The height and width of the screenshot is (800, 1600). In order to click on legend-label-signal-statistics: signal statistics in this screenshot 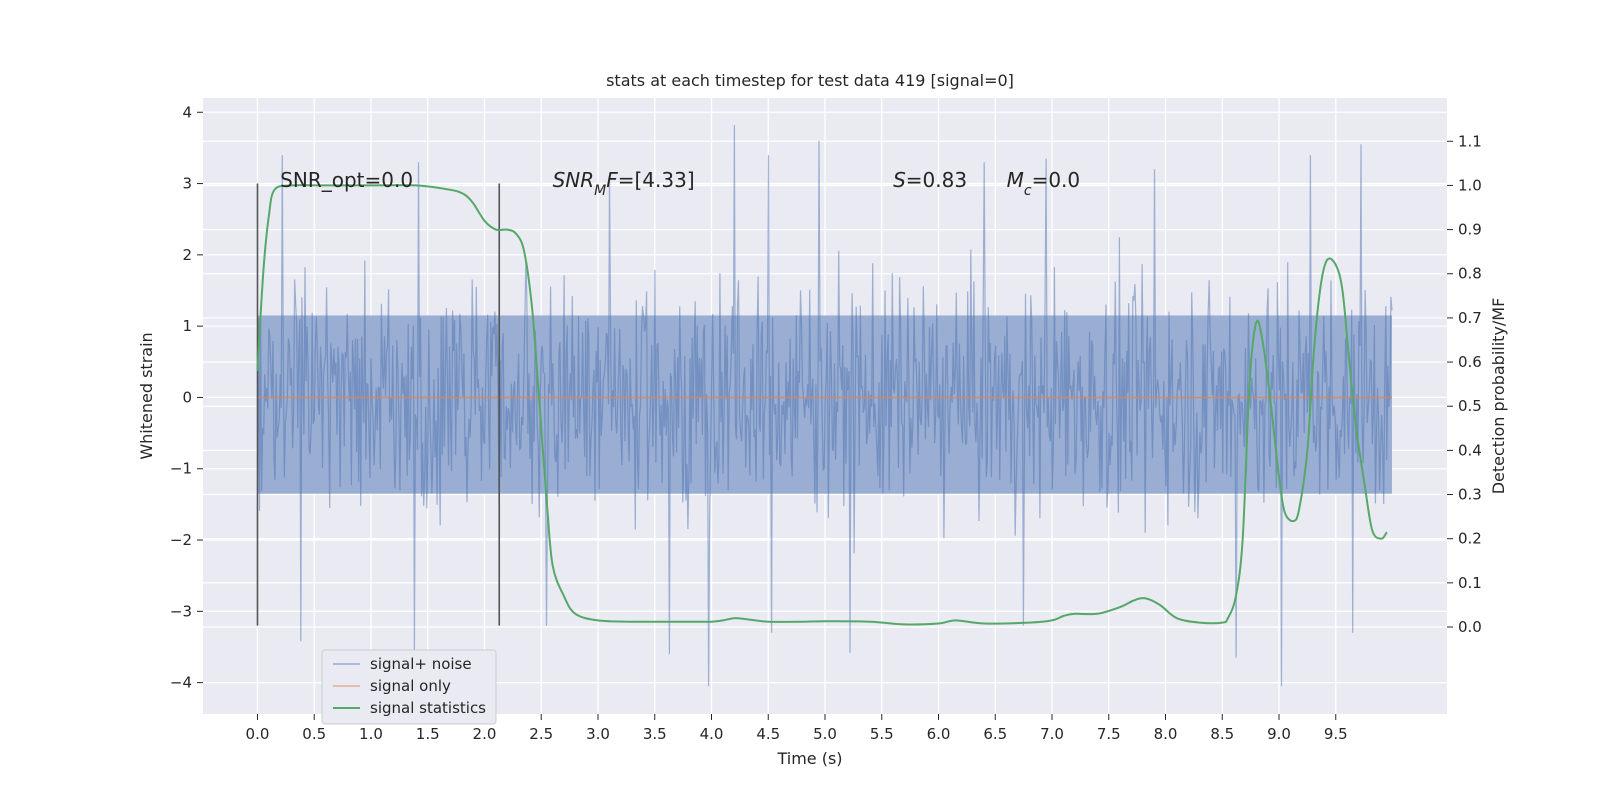, I will do `click(428, 708)`.